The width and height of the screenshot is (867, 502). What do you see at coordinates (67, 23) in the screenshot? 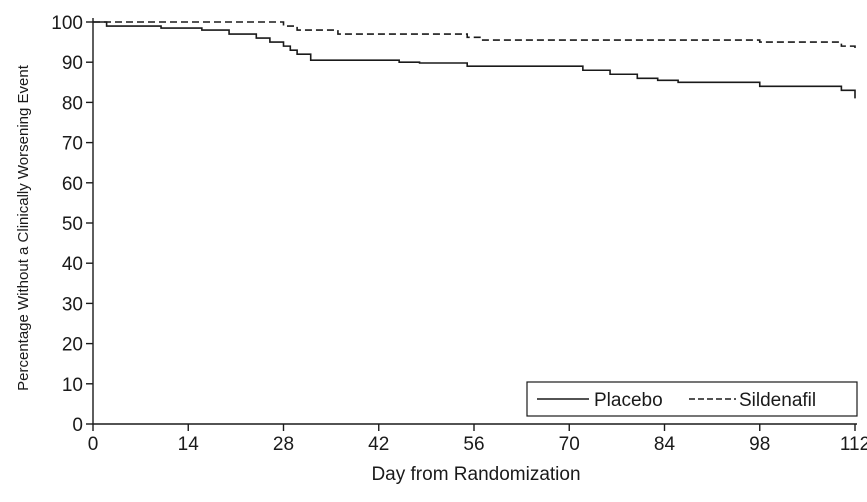
I see `y-tick-label: 100` at bounding box center [67, 23].